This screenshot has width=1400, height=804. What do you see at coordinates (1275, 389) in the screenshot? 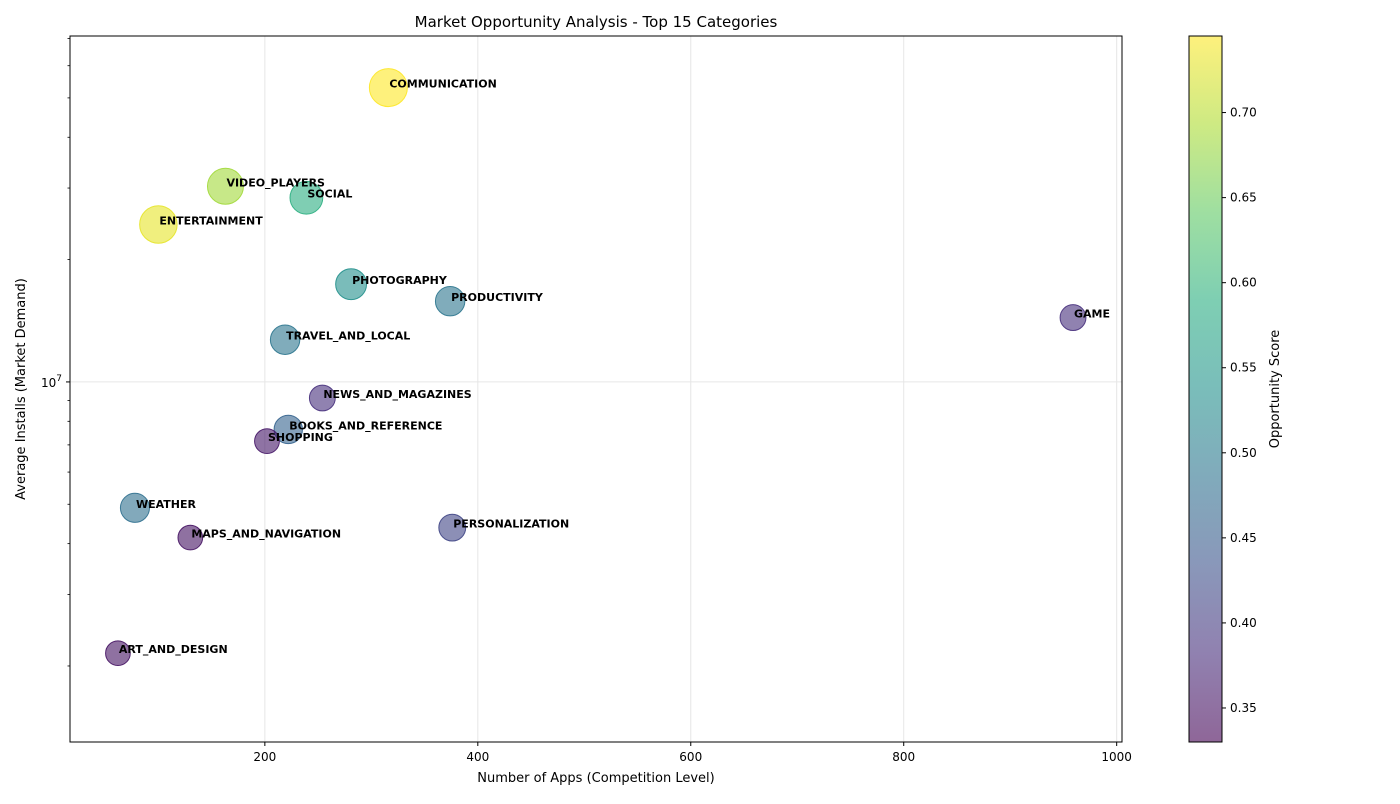
I see `colorbar-label: Opportunity Score` at bounding box center [1275, 389].